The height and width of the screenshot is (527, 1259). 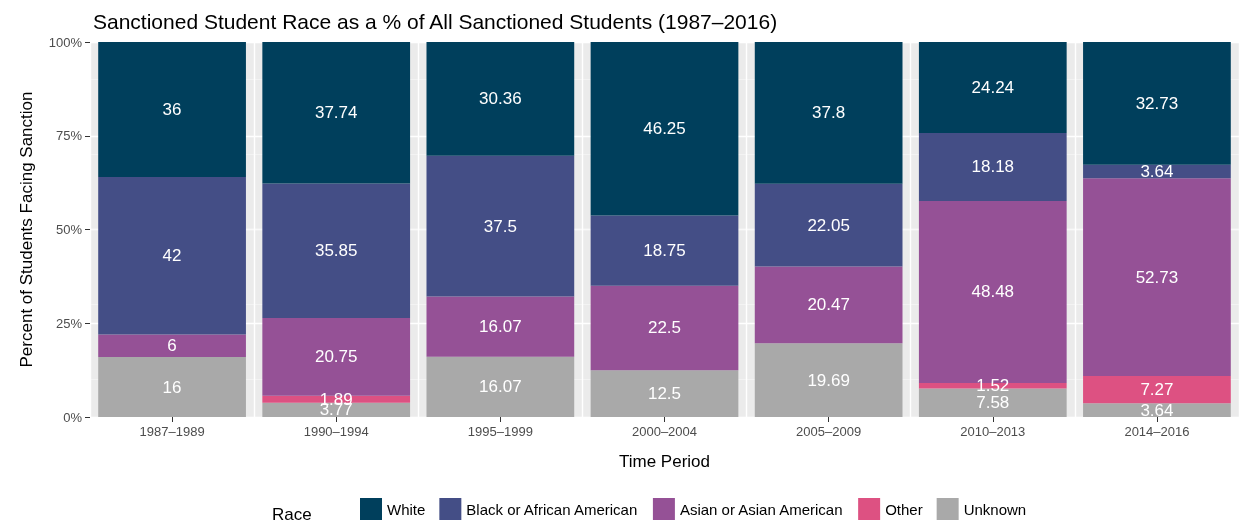 What do you see at coordinates (500, 431) in the screenshot?
I see `x-tick-label: 1995–1999` at bounding box center [500, 431].